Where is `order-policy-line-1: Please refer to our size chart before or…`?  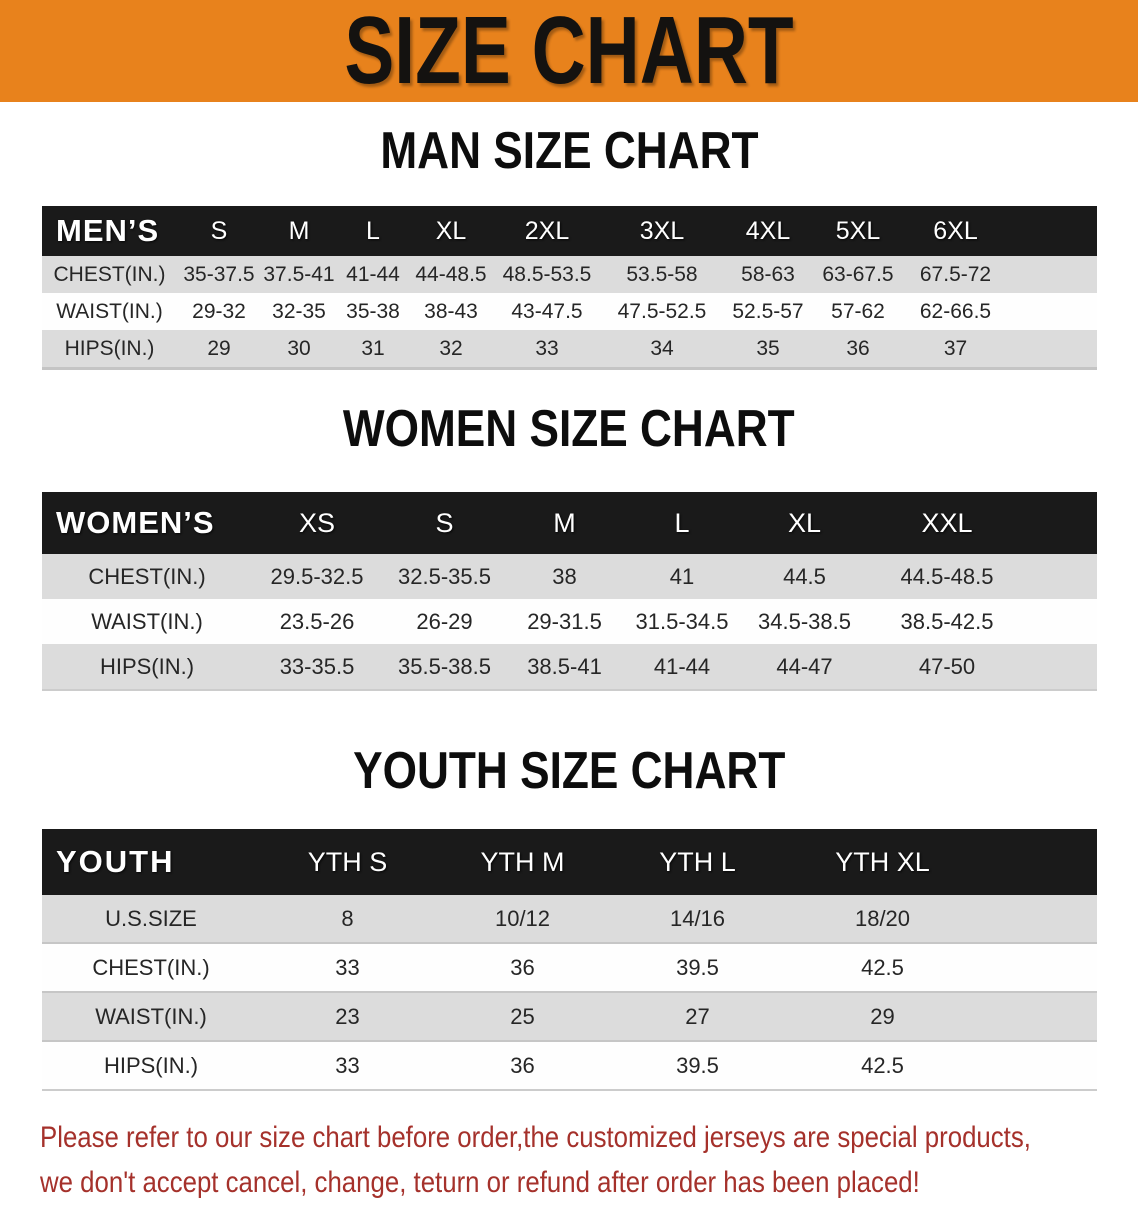 order-policy-line-1: Please refer to our size chart before or… is located at coordinates (535, 1137).